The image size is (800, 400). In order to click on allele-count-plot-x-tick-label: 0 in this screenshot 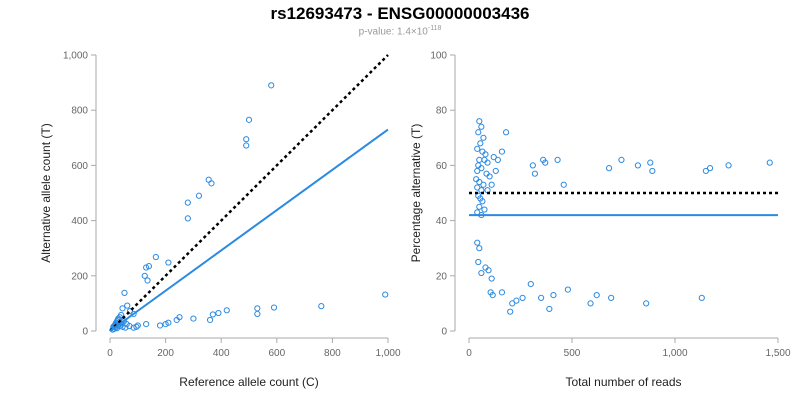, I will do `click(110, 353)`.